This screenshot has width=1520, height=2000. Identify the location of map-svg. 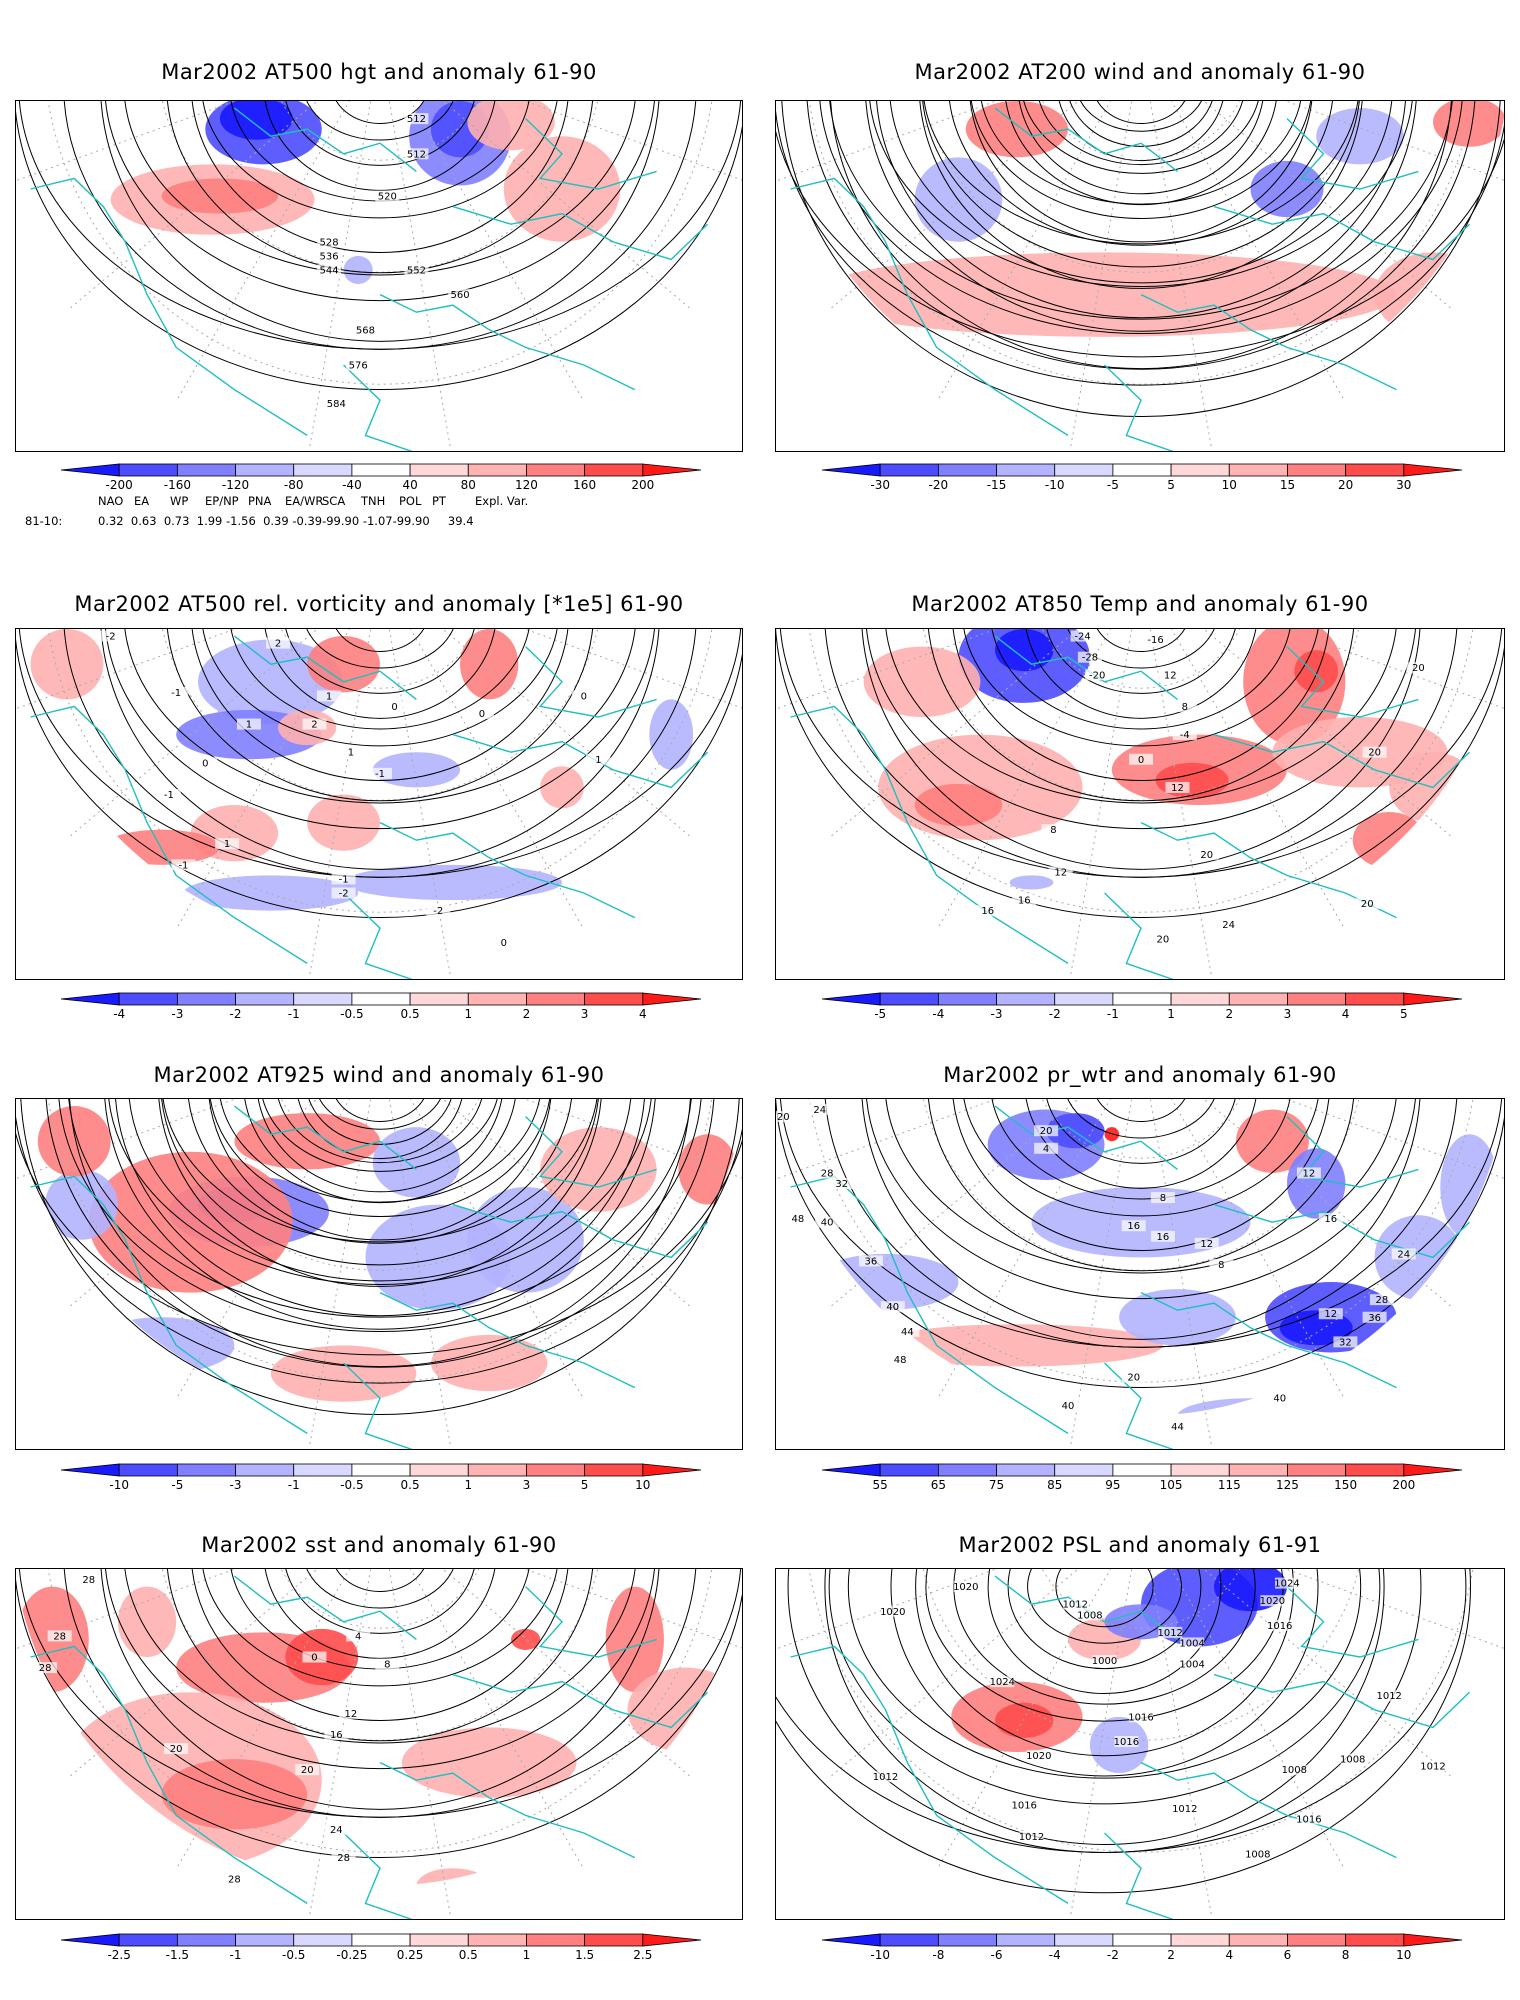
(379, 1274).